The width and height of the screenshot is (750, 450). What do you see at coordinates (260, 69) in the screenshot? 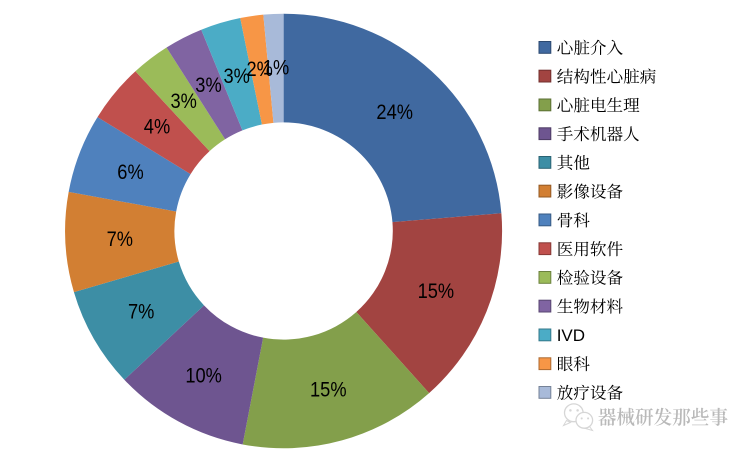
I see `svg-text: 2%` at bounding box center [260, 69].